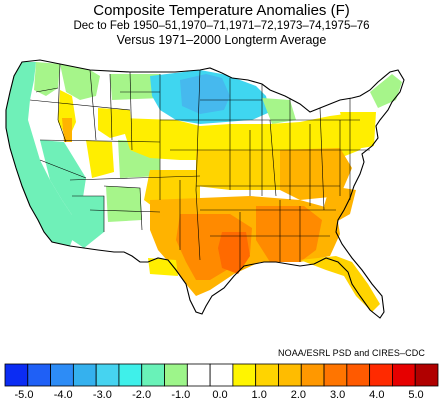  What do you see at coordinates (279, 111) in the screenshot?
I see `region-michigan-light` at bounding box center [279, 111].